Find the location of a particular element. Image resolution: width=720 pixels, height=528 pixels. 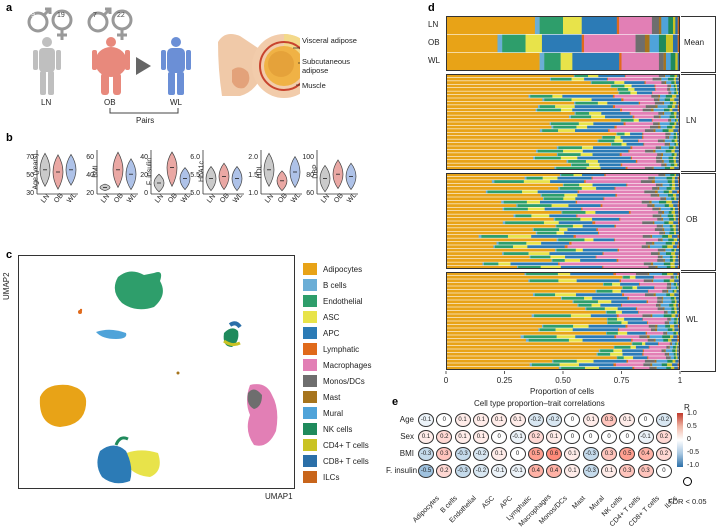

corr-cell: 0.1 is located at coordinates (481, 420).